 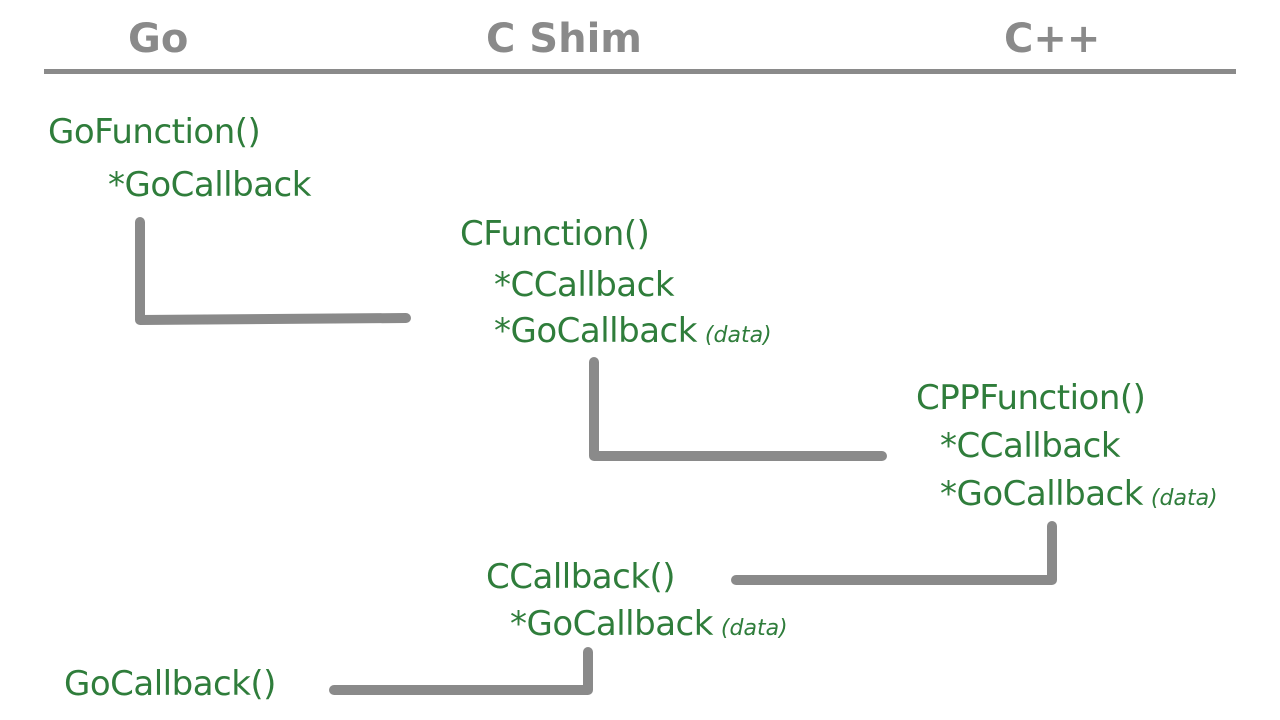 What do you see at coordinates (209, 185) in the screenshot?
I see `go-function-param-gocallback: *GoCallback` at bounding box center [209, 185].